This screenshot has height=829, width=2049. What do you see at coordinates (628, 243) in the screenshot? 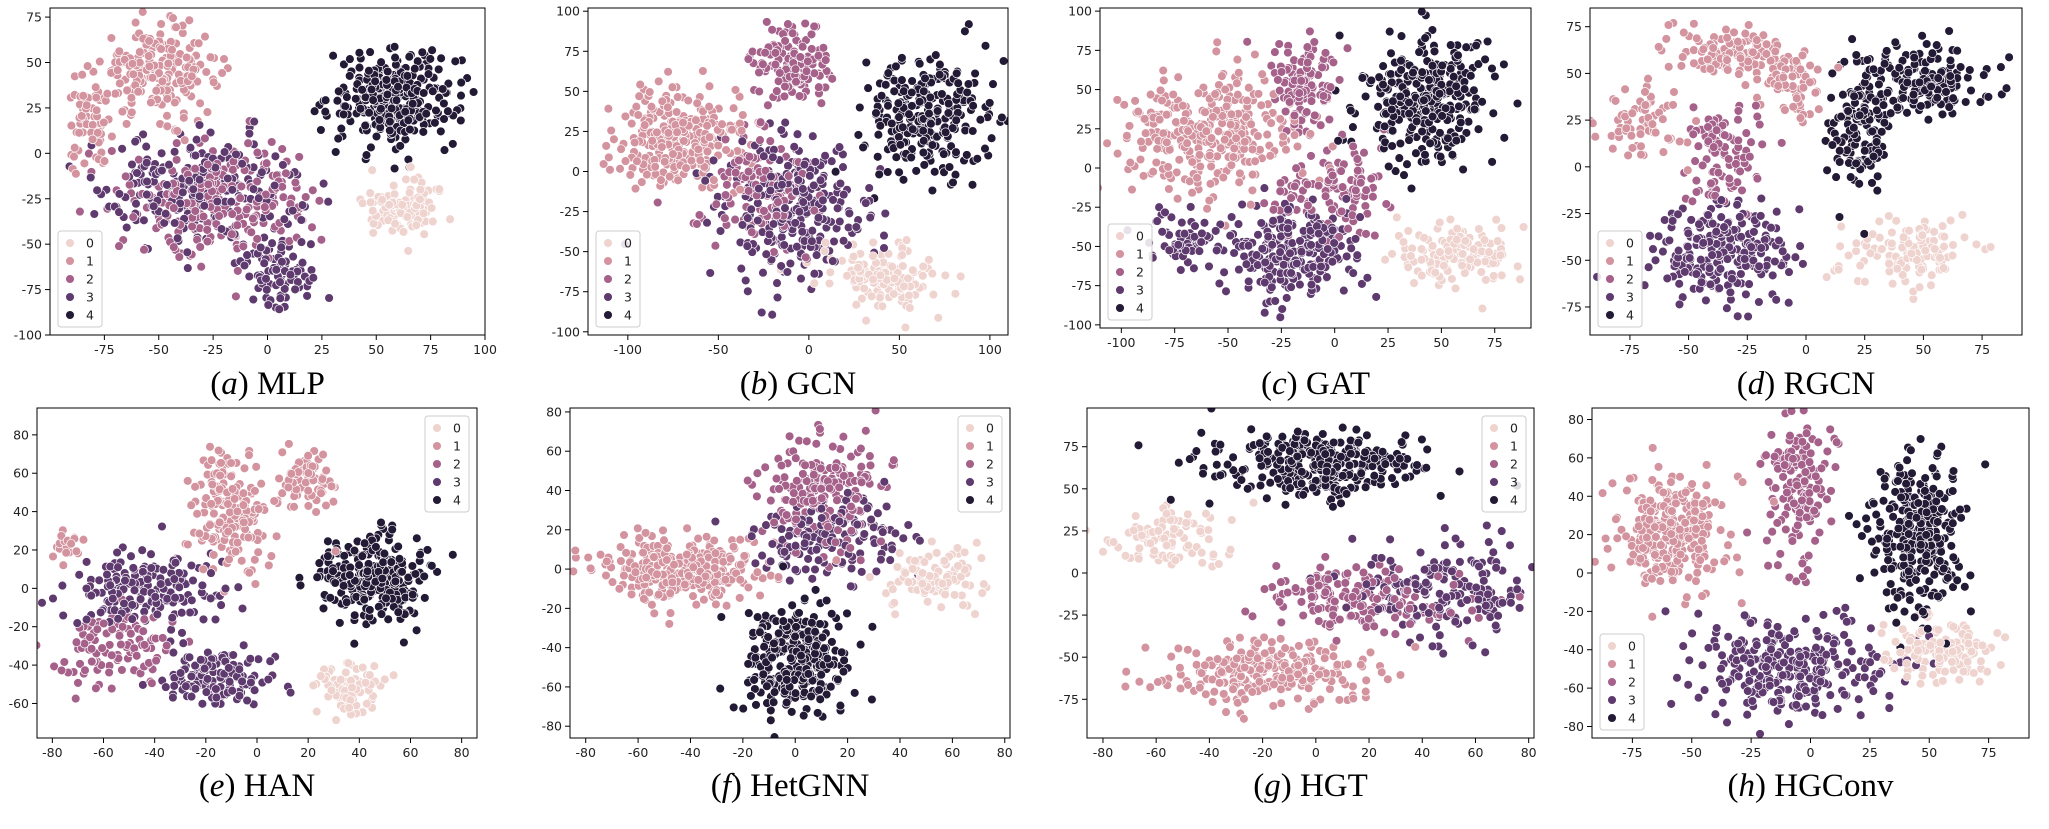
I see `legend-label-0: 0` at bounding box center [628, 243].